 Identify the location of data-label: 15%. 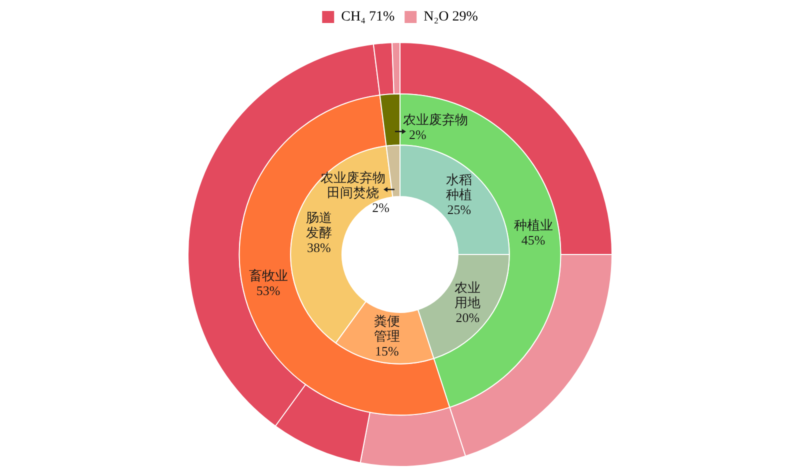
(386, 351).